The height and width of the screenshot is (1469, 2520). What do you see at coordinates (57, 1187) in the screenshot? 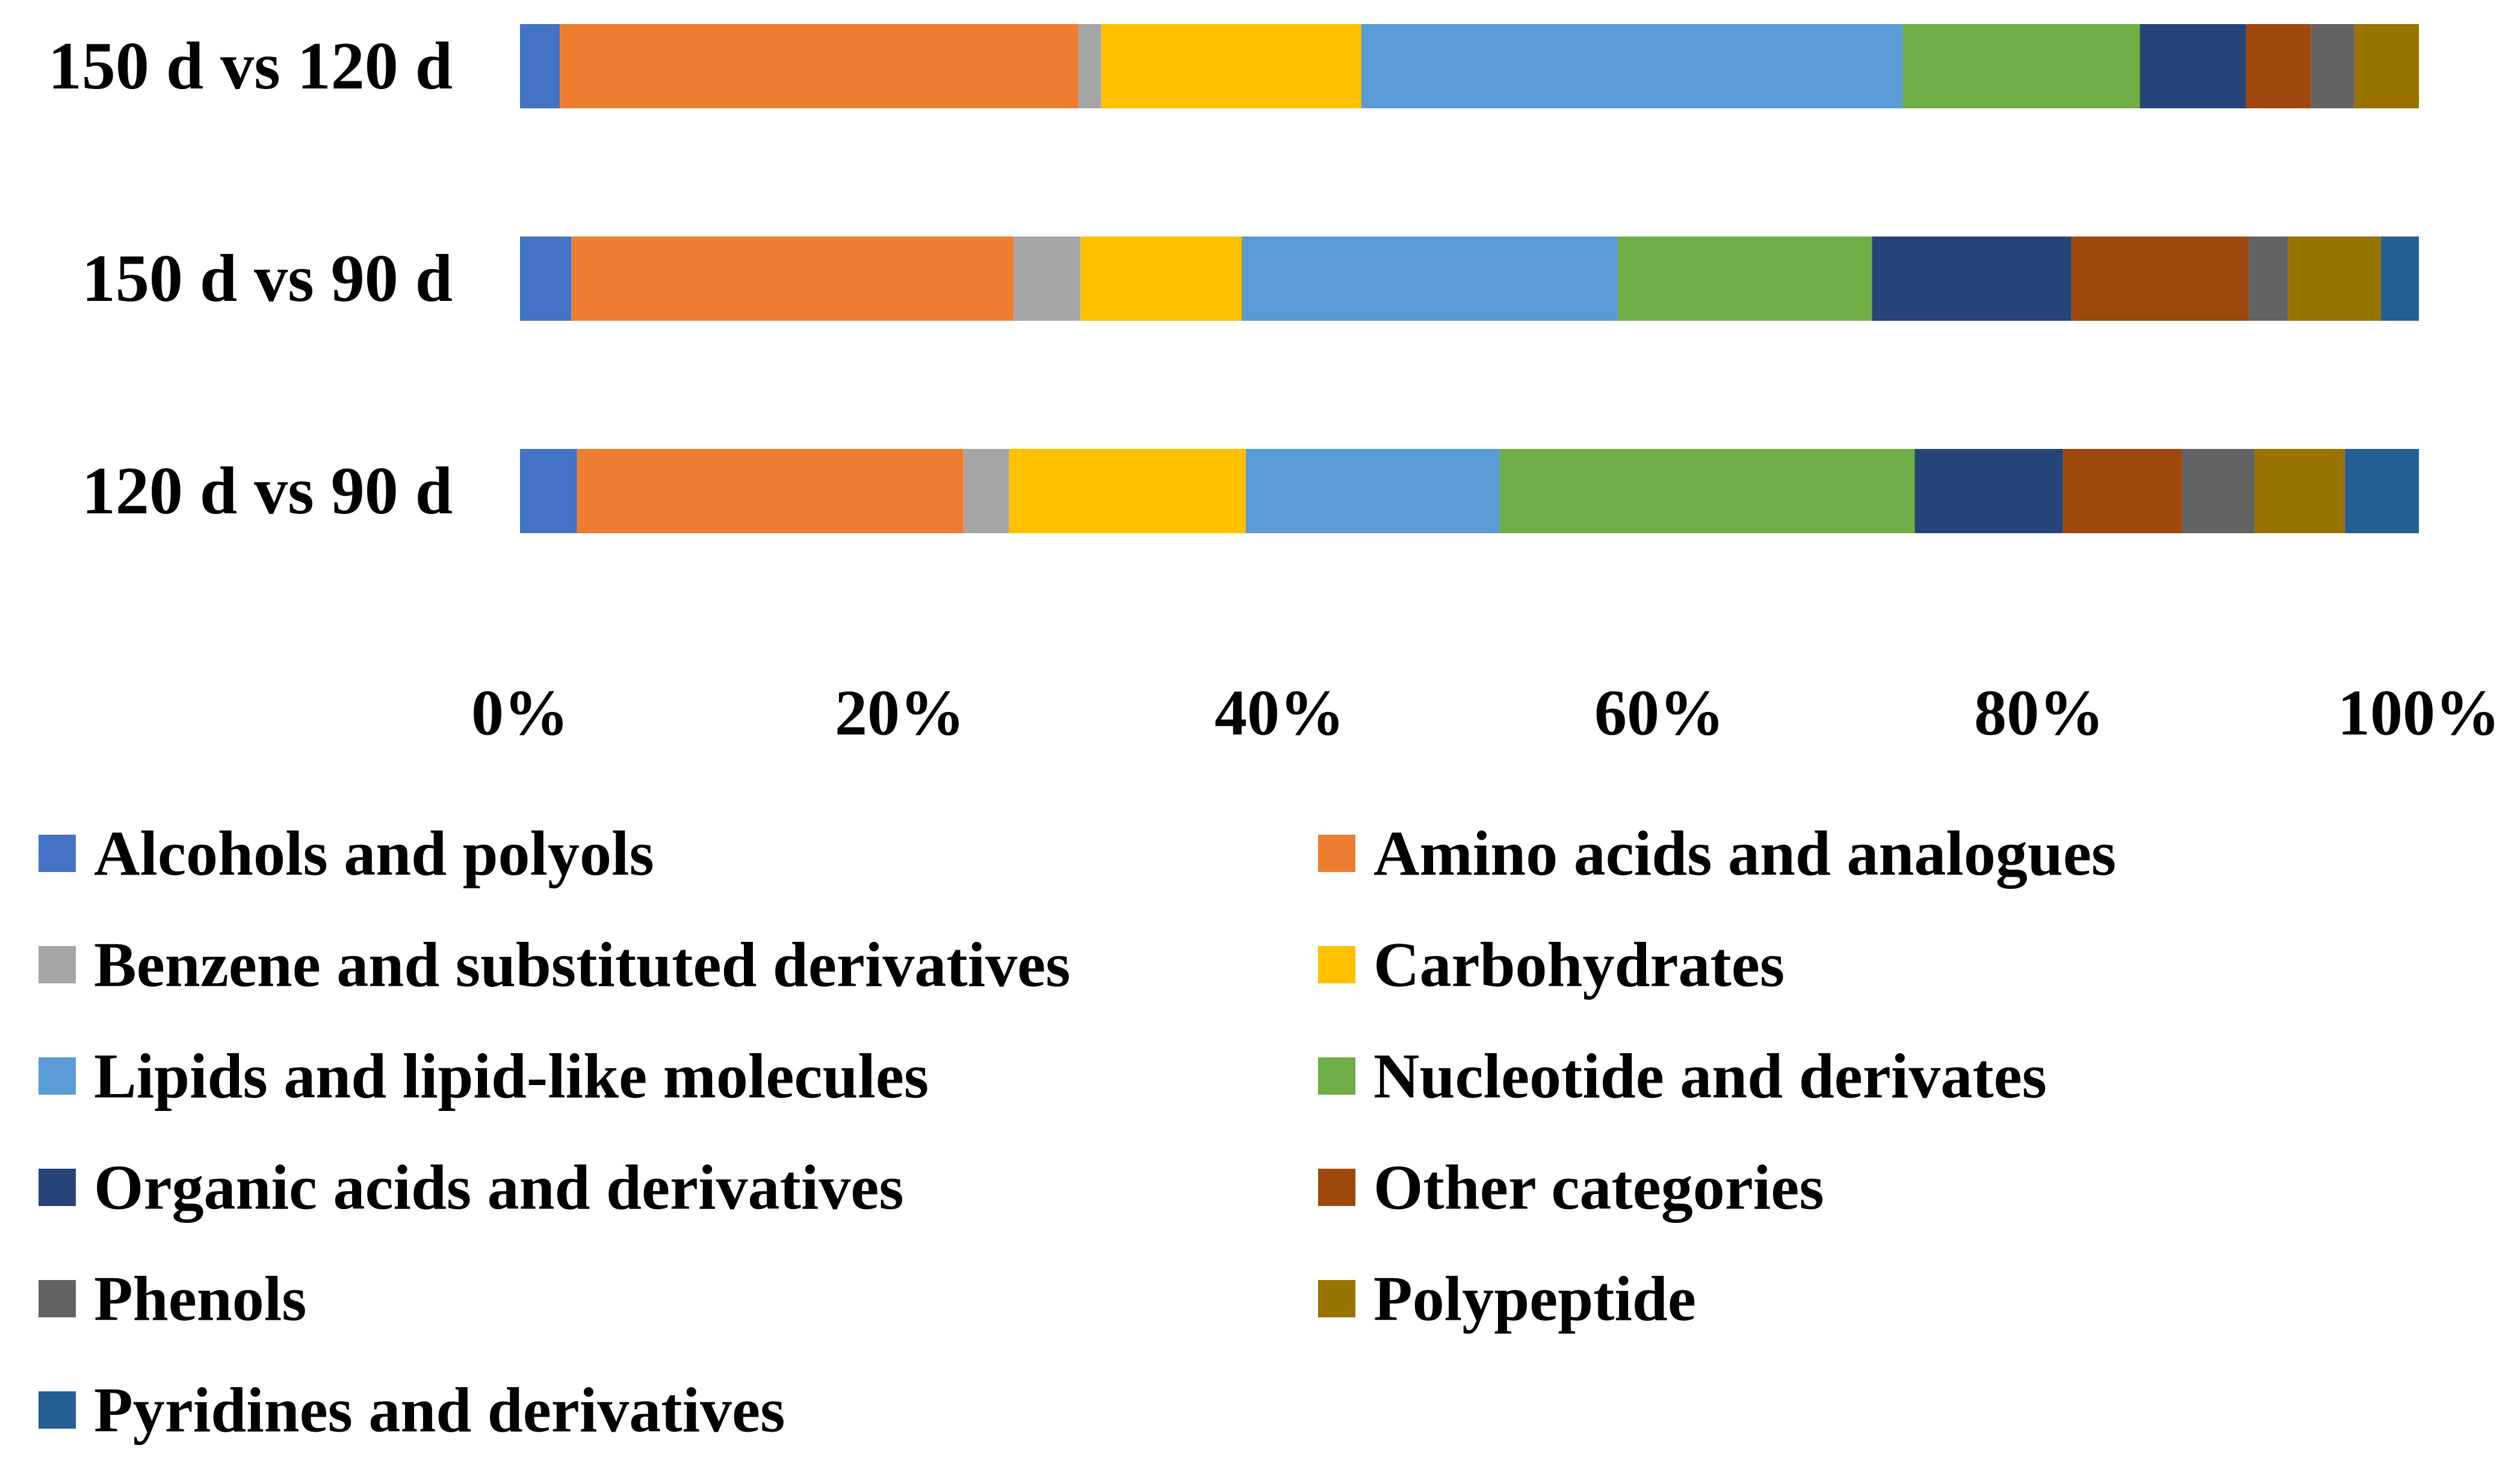
I see `legend-swatch-organic-acids-and-derivatives` at bounding box center [57, 1187].